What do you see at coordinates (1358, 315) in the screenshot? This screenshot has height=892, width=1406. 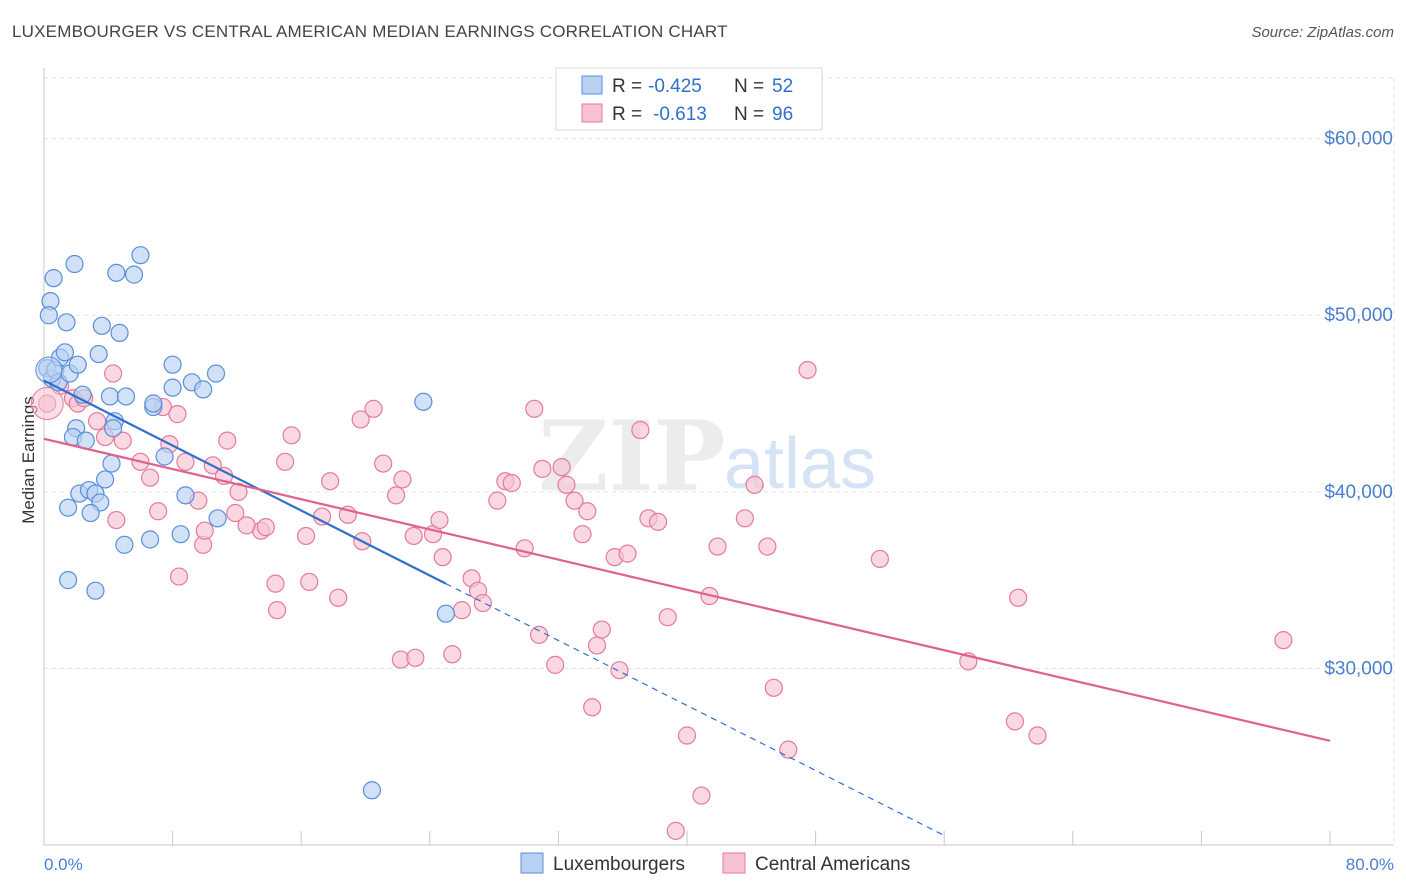 I see `y-tick-label: $50,000` at bounding box center [1358, 315].